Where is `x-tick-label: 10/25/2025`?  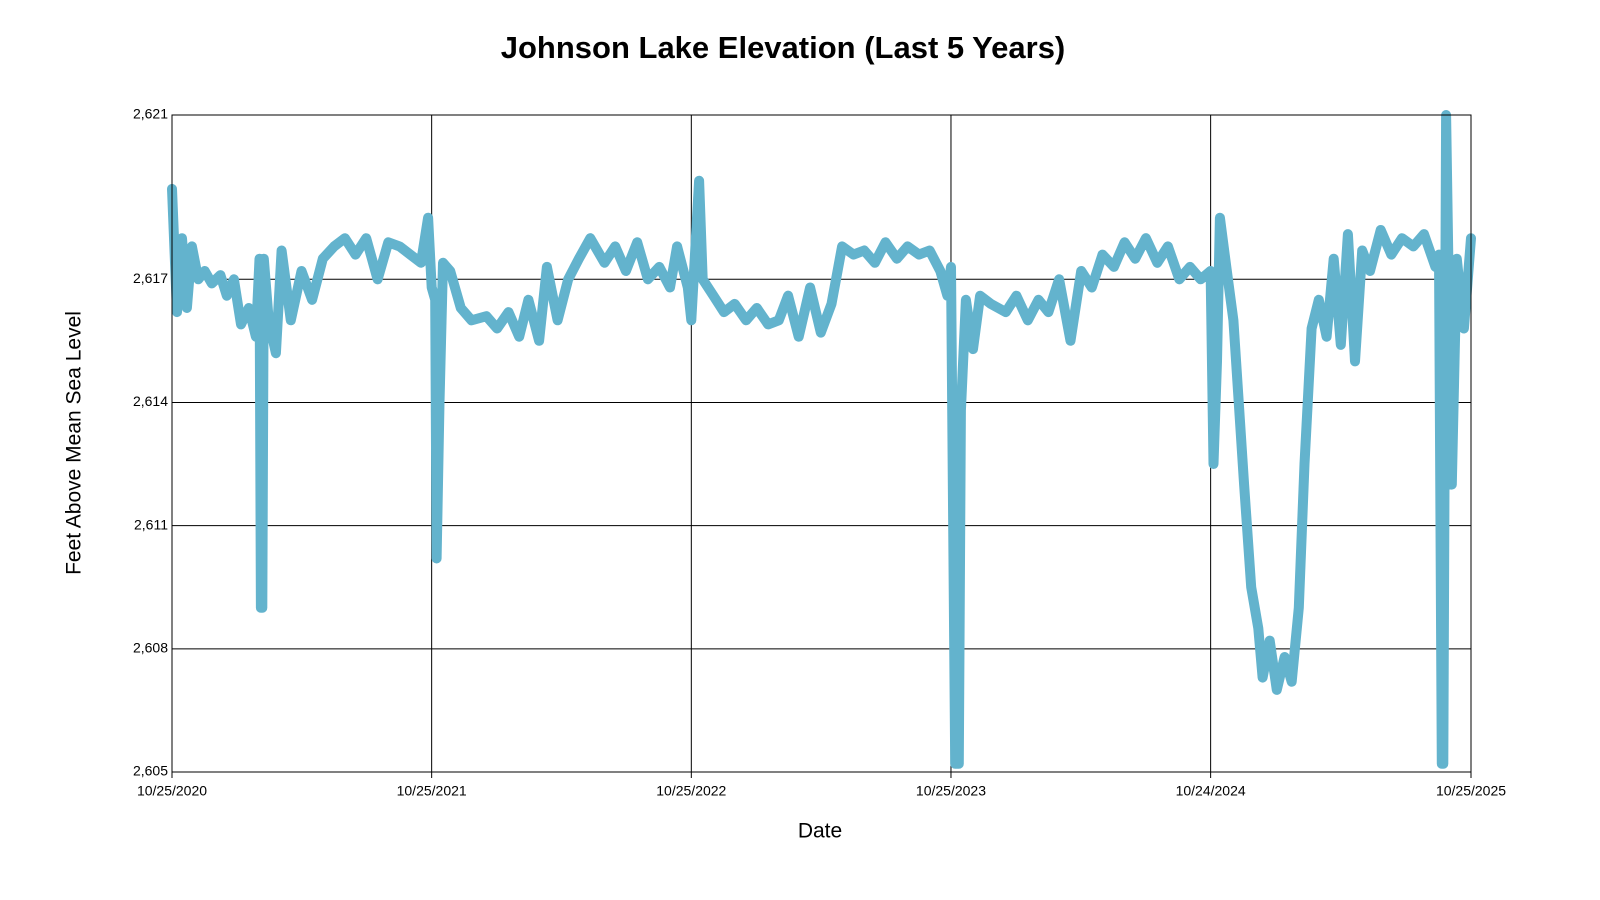
x-tick-label: 10/25/2025 is located at coordinates (1471, 791).